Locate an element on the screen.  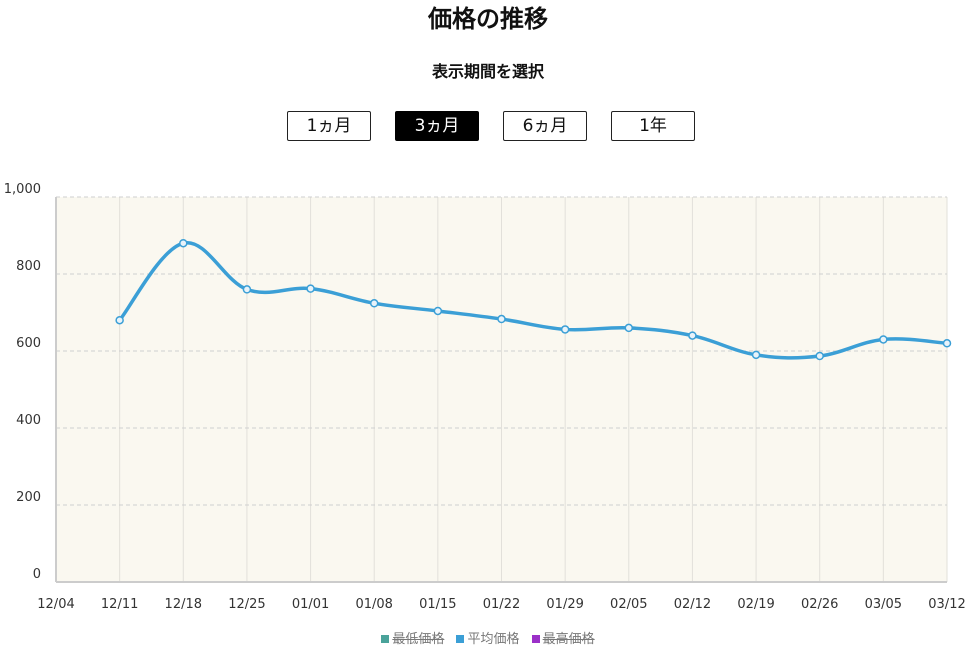
period-button-3-months: 3ヵ月 is located at coordinates (437, 126).